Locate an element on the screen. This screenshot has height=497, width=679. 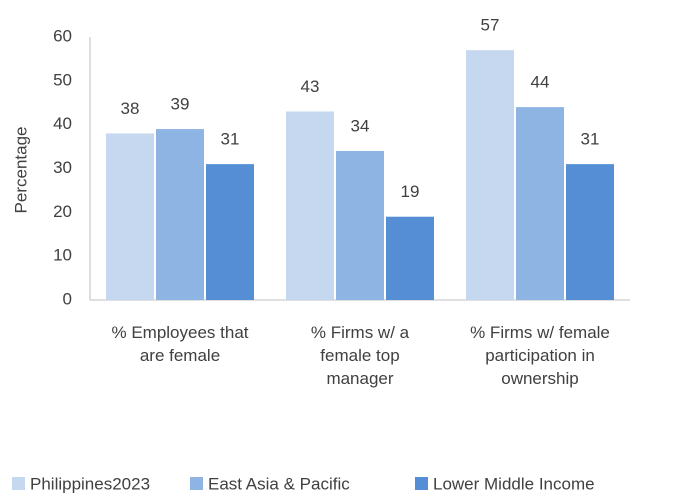
data-label: 38 is located at coordinates (130, 108).